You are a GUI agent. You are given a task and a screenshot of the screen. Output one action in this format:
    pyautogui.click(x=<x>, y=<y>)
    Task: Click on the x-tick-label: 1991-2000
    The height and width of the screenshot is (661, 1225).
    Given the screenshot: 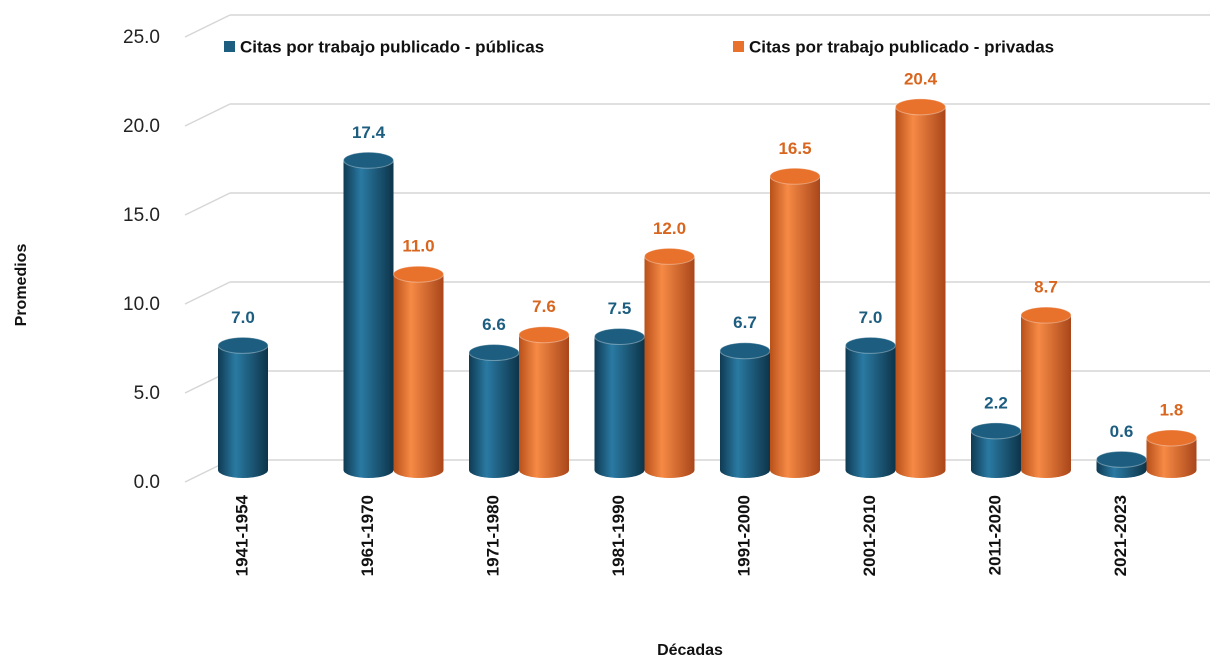 What is the action you would take?
    pyautogui.click(x=743, y=535)
    